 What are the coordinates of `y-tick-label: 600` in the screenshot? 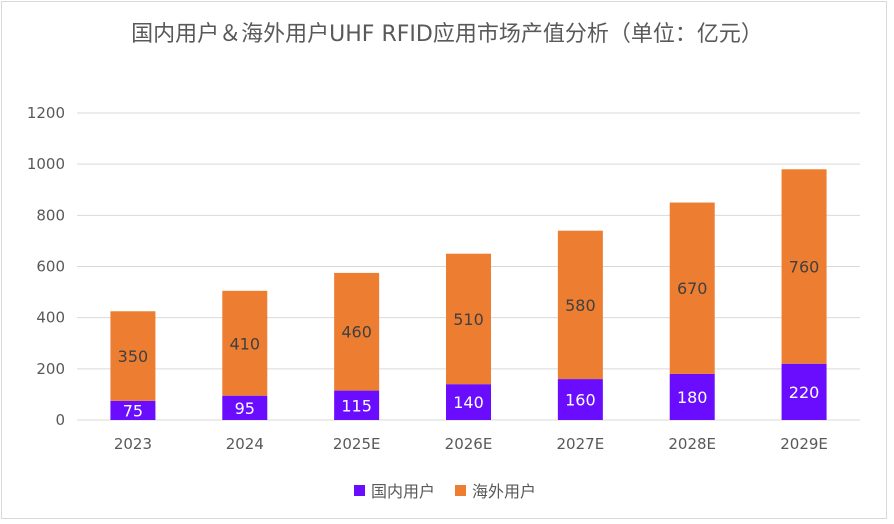 It's located at (50, 267).